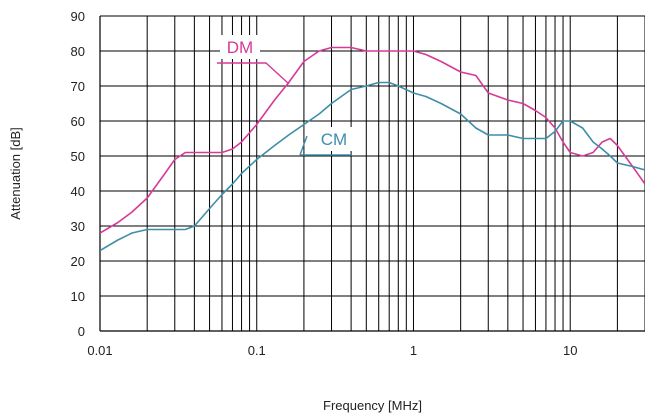 The image size is (645, 416). Describe the element at coordinates (78, 16) in the screenshot. I see `y-tick-label: 90` at that location.